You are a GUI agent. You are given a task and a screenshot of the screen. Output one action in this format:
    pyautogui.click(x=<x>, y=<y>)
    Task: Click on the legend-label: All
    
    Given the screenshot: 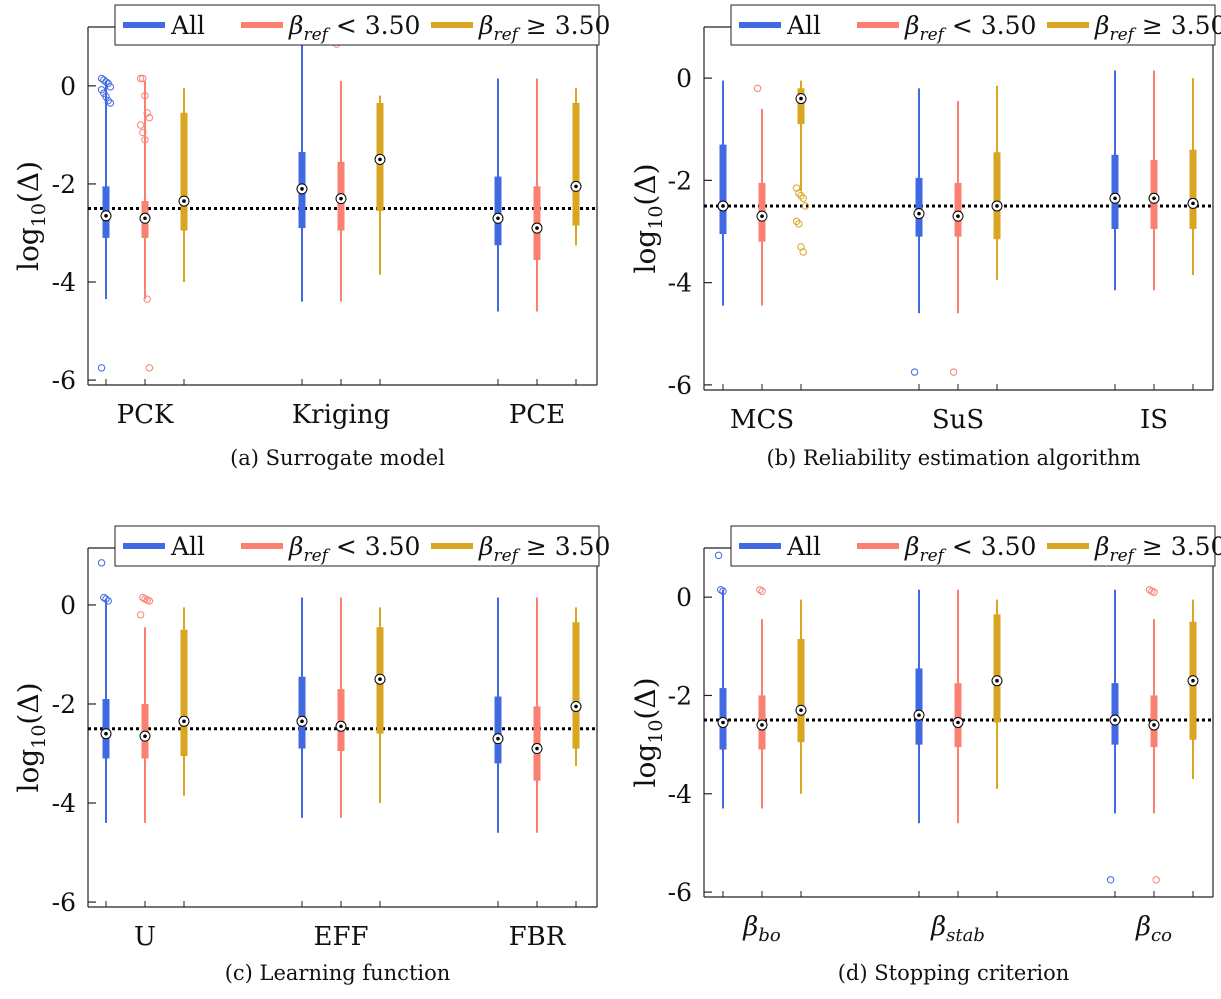 What is the action you would take?
    pyautogui.click(x=187, y=25)
    